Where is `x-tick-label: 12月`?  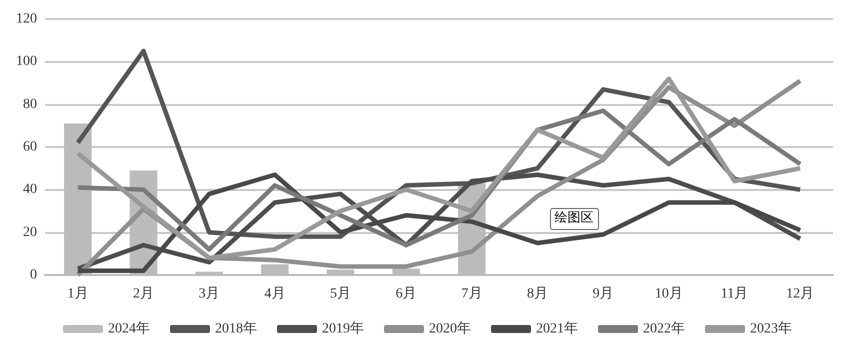
x-tick-label: 12月 is located at coordinates (800, 294).